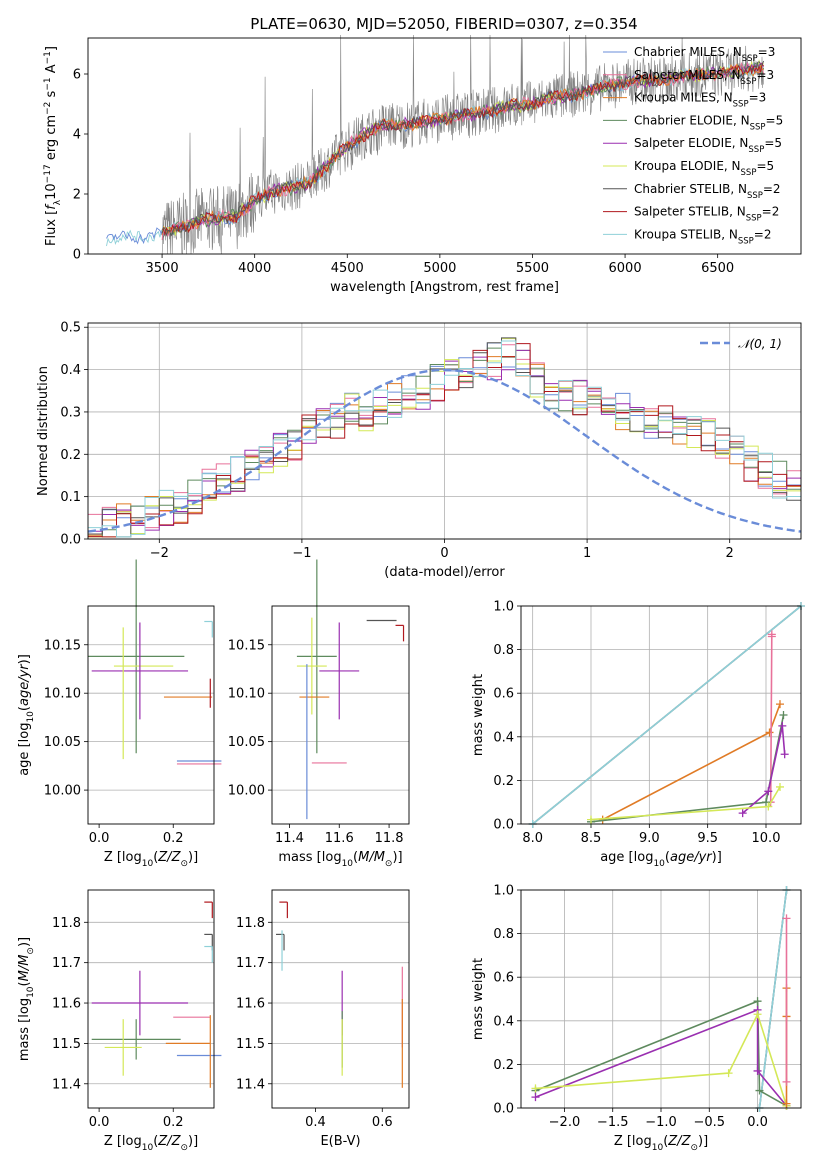 This screenshot has height=1170, width=819. I want to click on x-tick-label: 11.6, so click(339, 838).